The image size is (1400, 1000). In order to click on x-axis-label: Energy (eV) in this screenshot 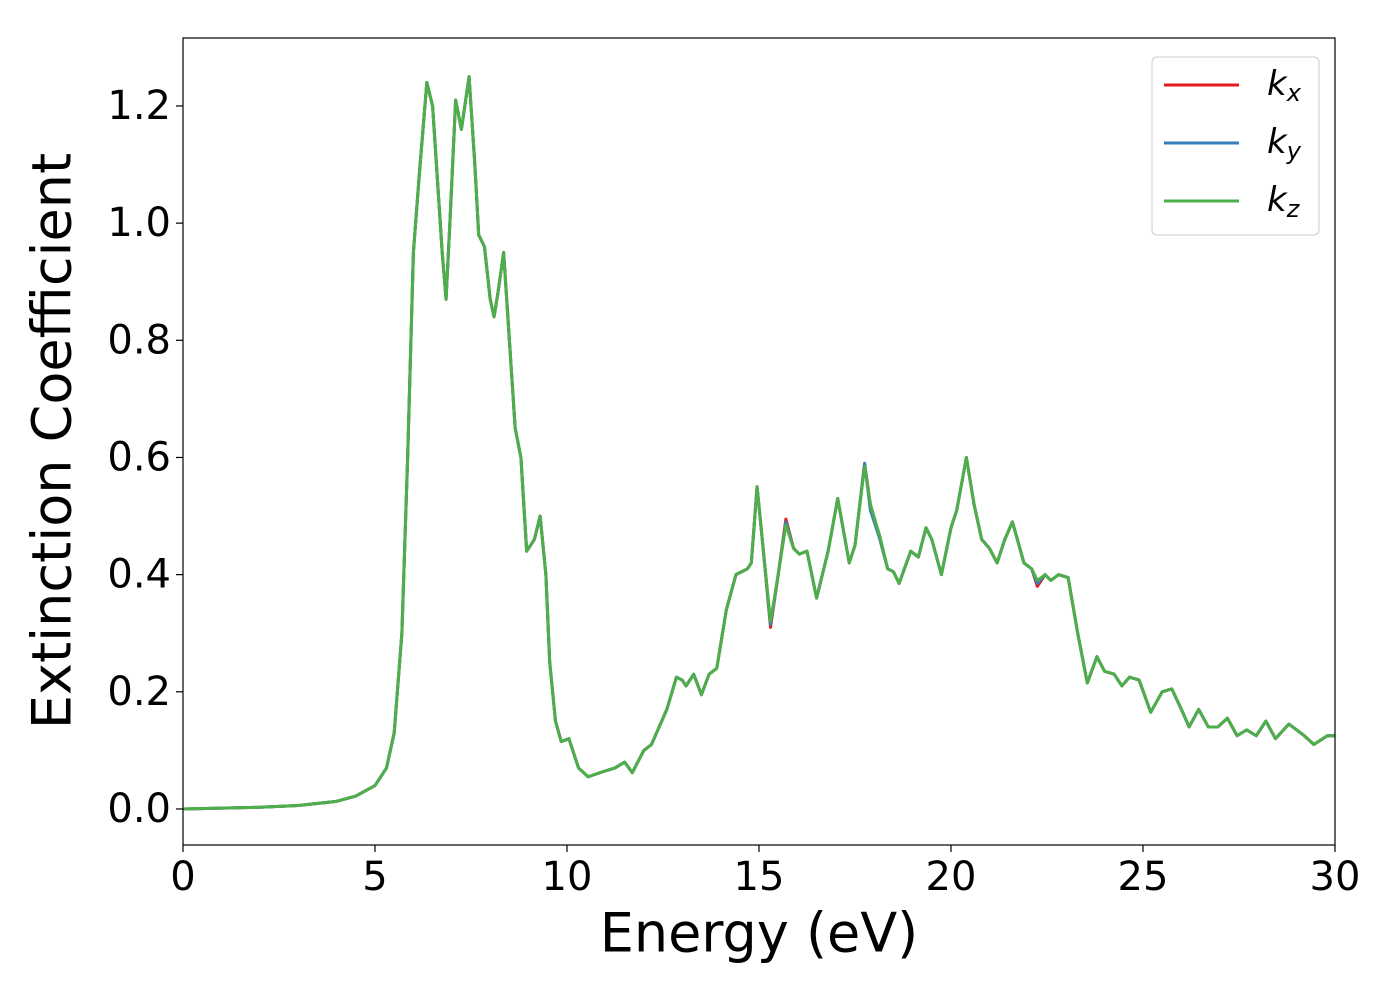, I will do `click(759, 933)`.